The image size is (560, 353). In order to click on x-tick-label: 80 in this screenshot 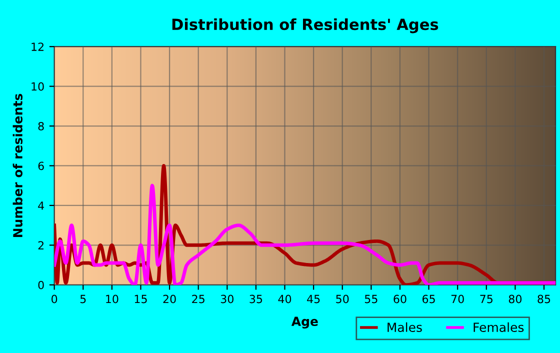, I will do `click(515, 299)`.